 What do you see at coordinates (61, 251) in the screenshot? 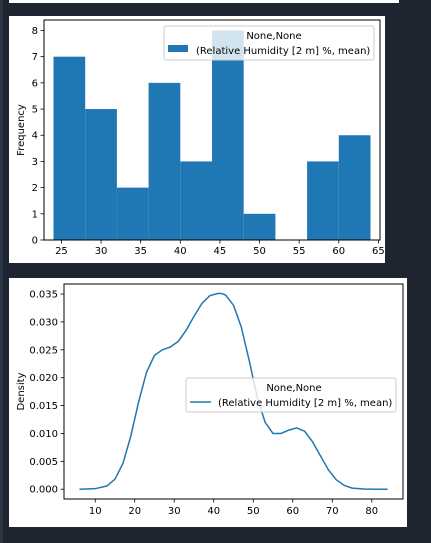
I see `histogram-x-tick-label: 25` at bounding box center [61, 251].